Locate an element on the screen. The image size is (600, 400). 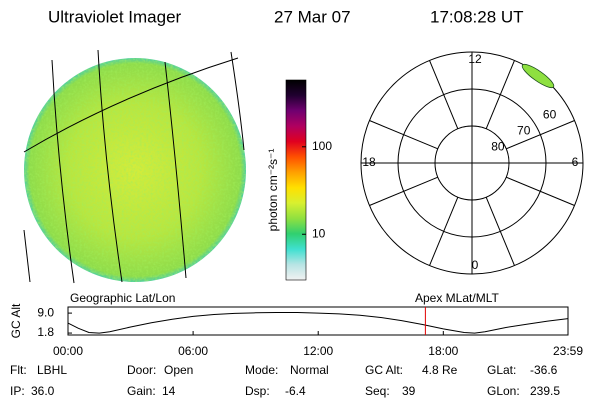
aurora is located at coordinates (538, 76).